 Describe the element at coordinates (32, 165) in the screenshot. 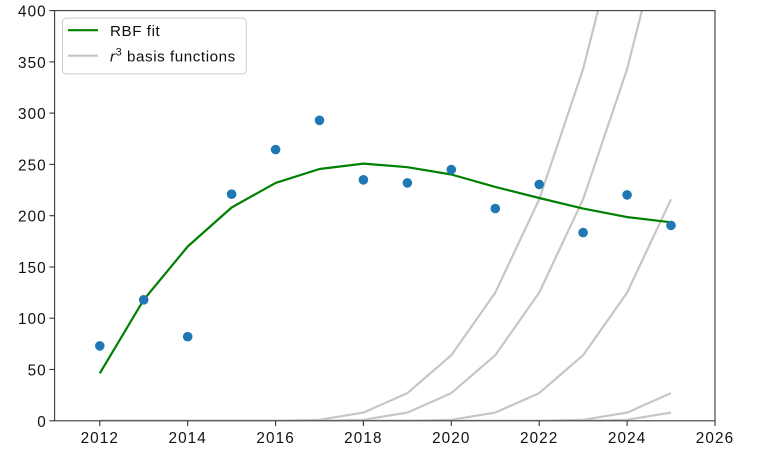

I see `svg-text: 250` at that location.